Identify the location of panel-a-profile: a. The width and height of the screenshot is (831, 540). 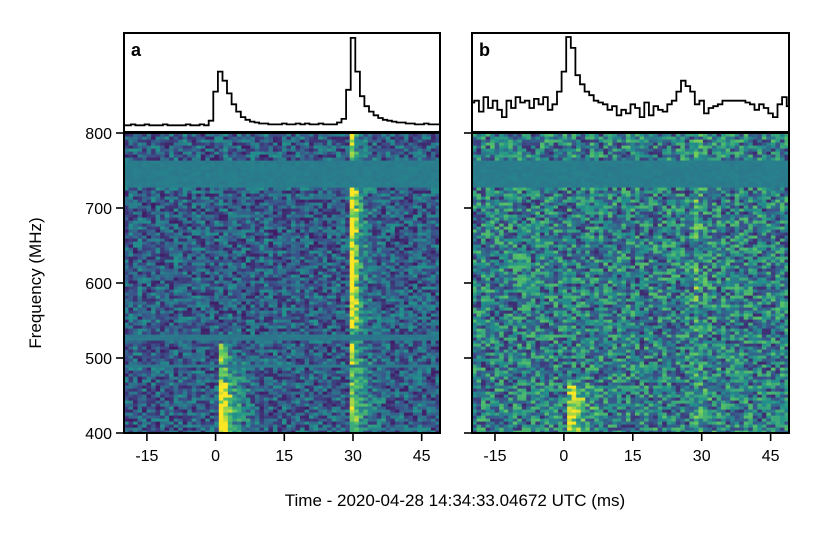
(282, 82).